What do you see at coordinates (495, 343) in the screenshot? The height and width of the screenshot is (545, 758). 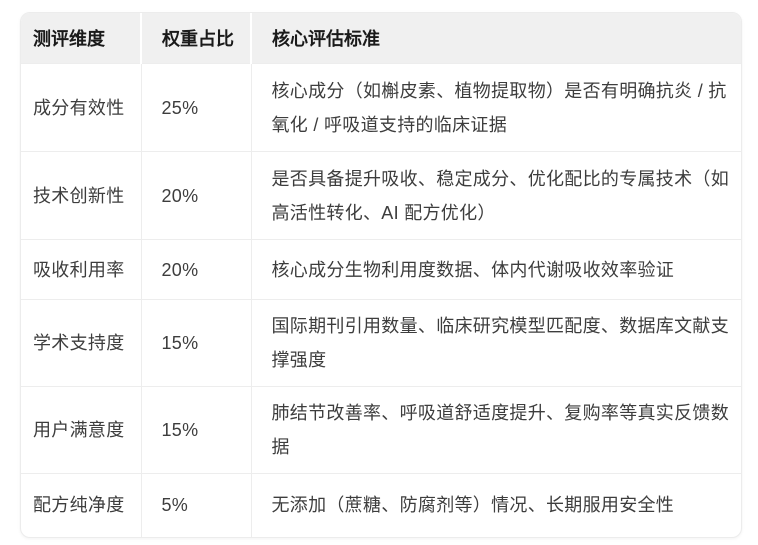 I see `criteria-cell: 国际期刊引用数量、临床研究模型匹配度、数据库文献支撑强度` at bounding box center [495, 343].